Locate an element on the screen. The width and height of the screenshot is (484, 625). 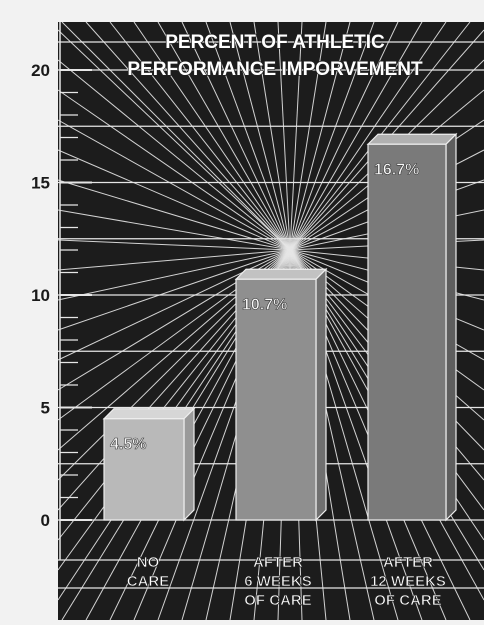
chart-title-line: PERFORMANCE IMPORVEMENT is located at coordinates (275, 69).